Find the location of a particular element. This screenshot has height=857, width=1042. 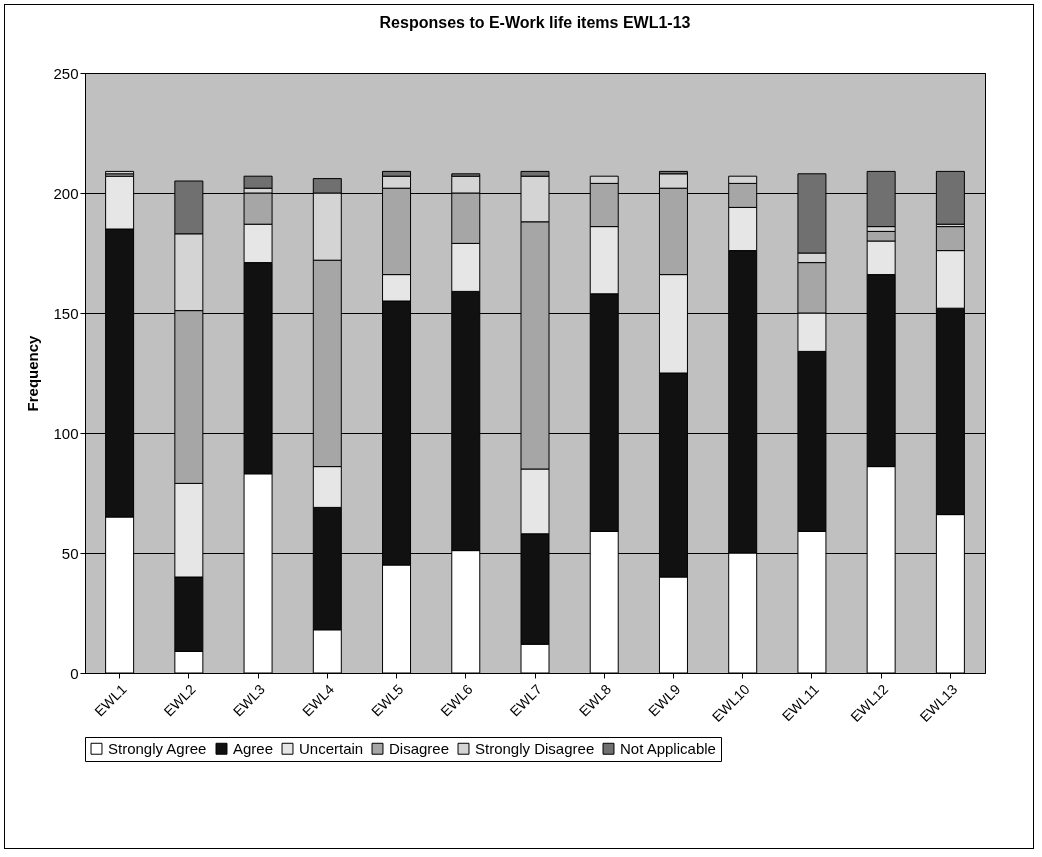

legend-label: Agree is located at coordinates (253, 748).